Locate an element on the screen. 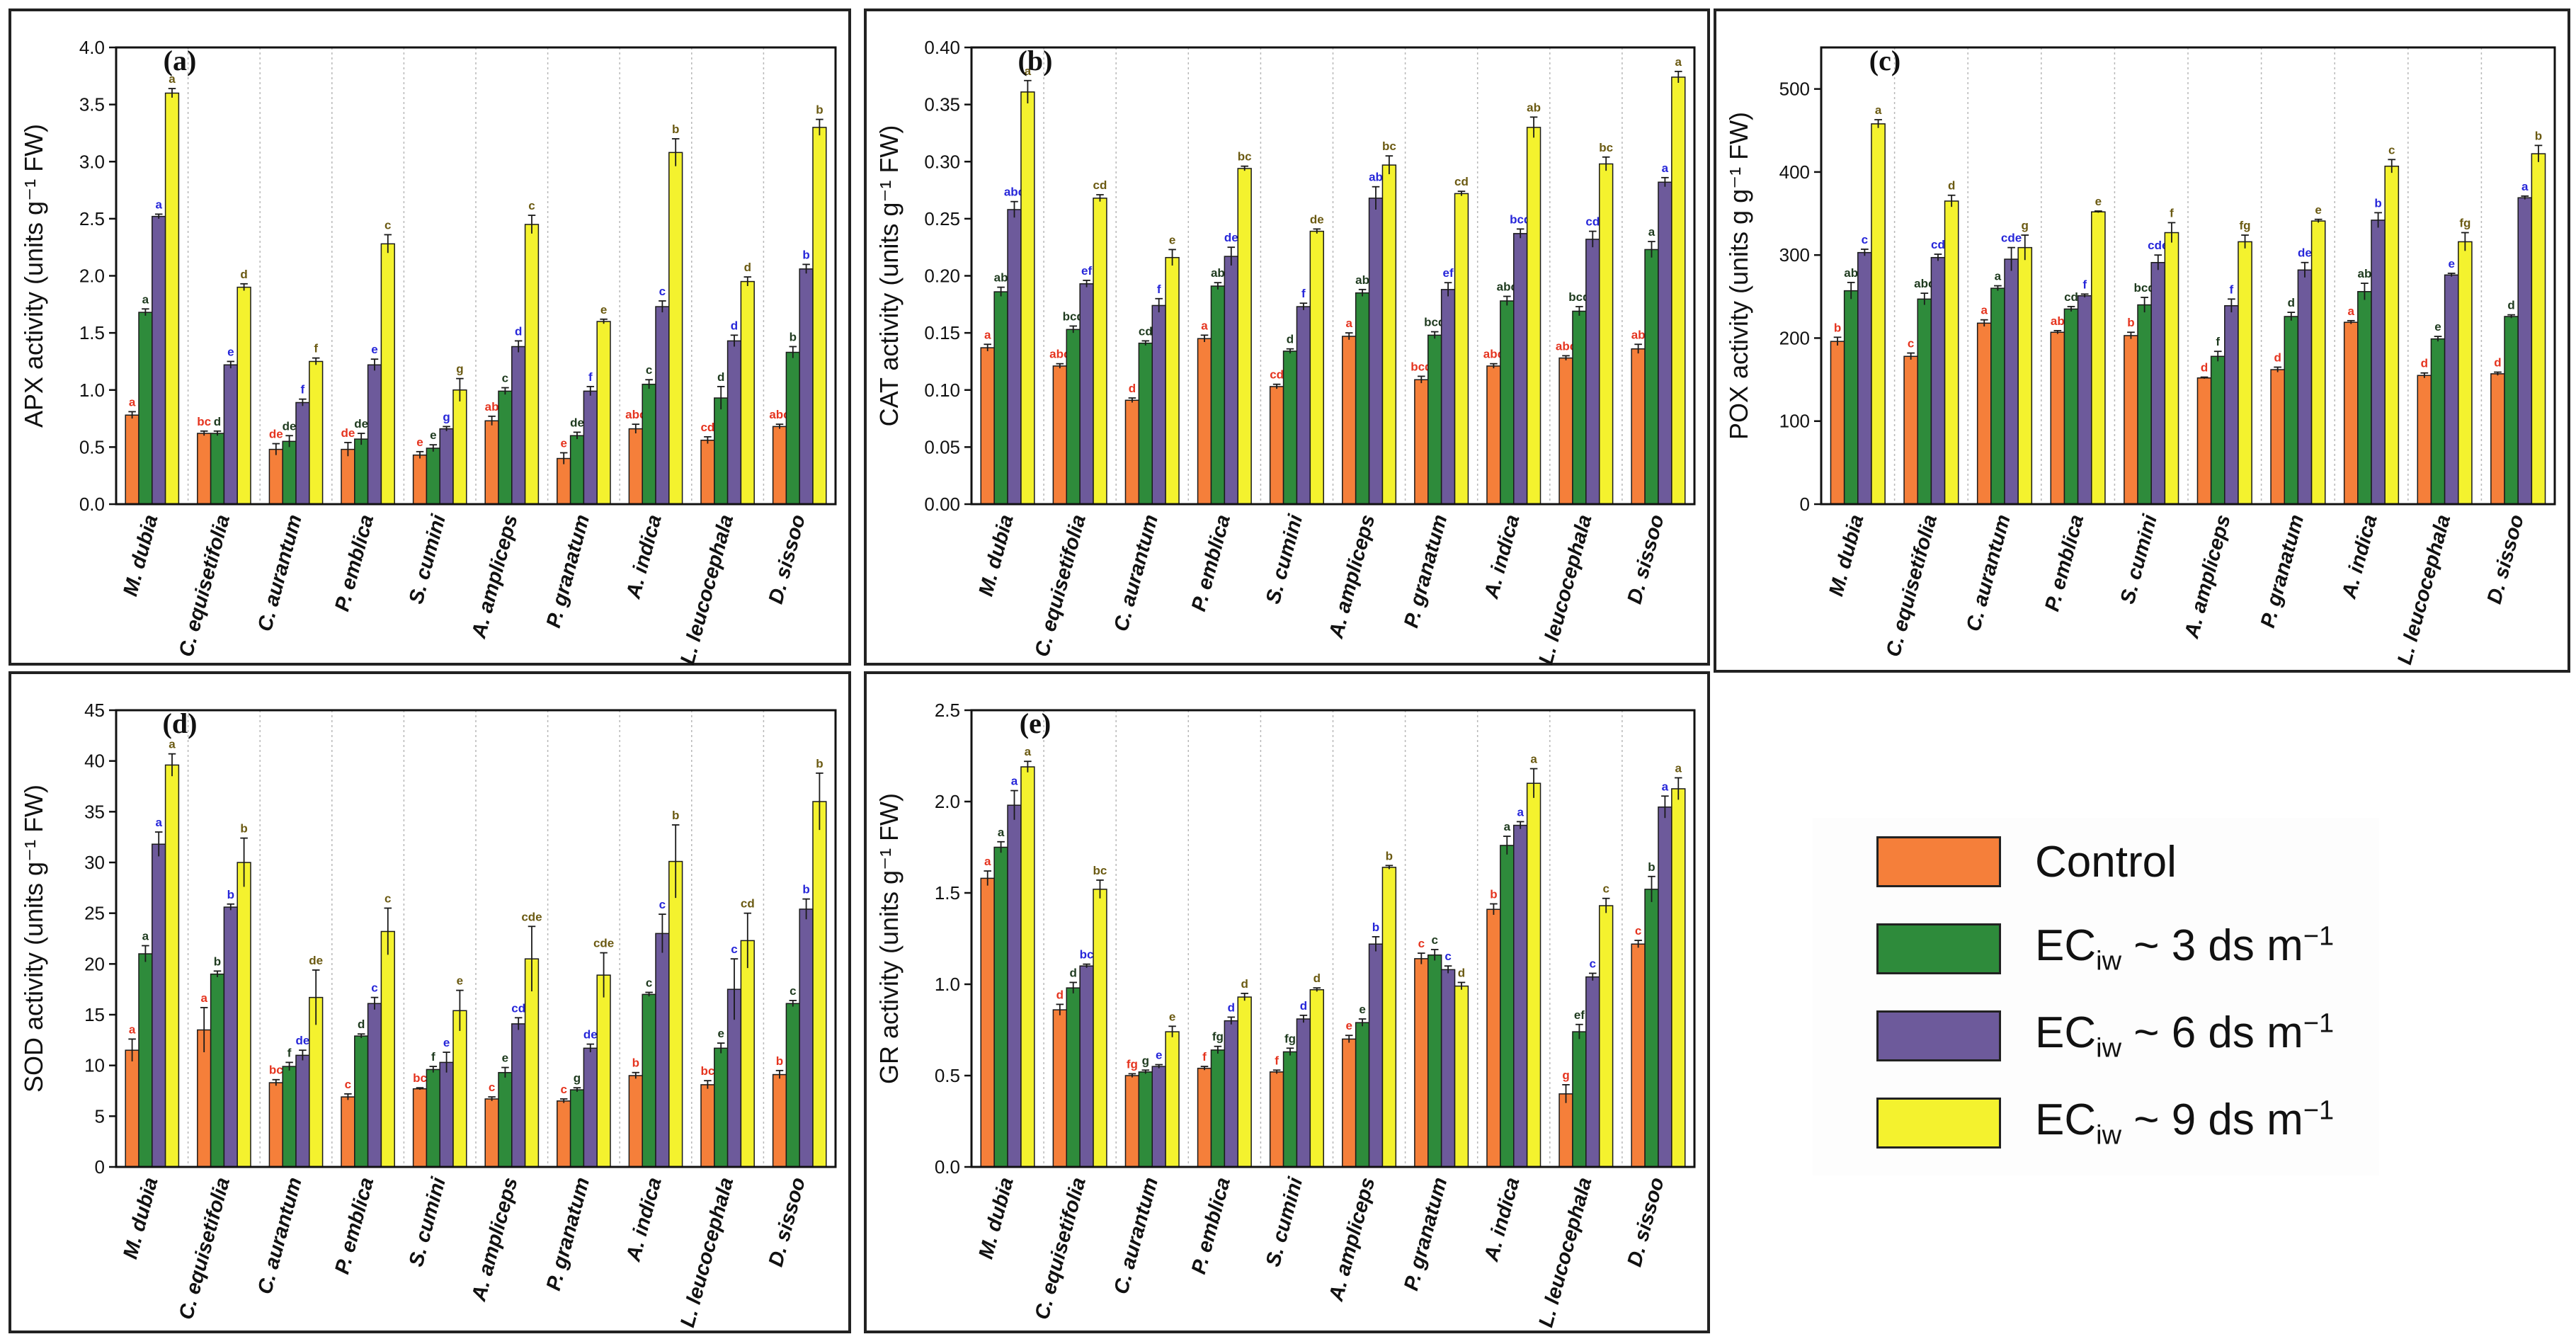 This screenshot has width=2576, height=1339. y-tick-label: 2.0 is located at coordinates (92, 276).